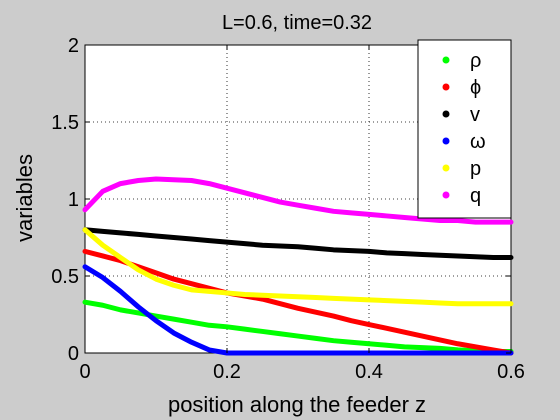  What do you see at coordinates (369, 372) in the screenshot?
I see `x-tick-label: 0.4` at bounding box center [369, 372].